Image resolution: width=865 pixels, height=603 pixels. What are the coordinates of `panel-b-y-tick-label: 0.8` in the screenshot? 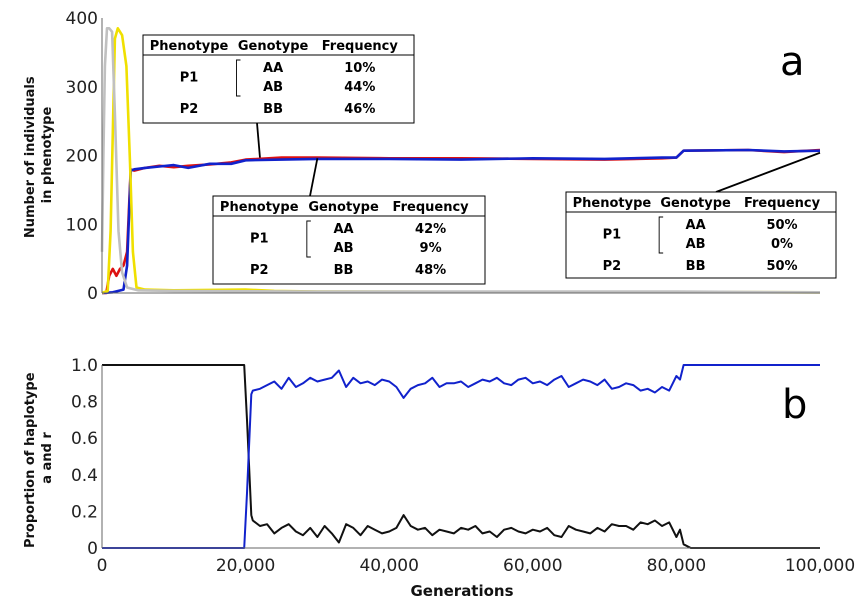 It's located at (84, 403).